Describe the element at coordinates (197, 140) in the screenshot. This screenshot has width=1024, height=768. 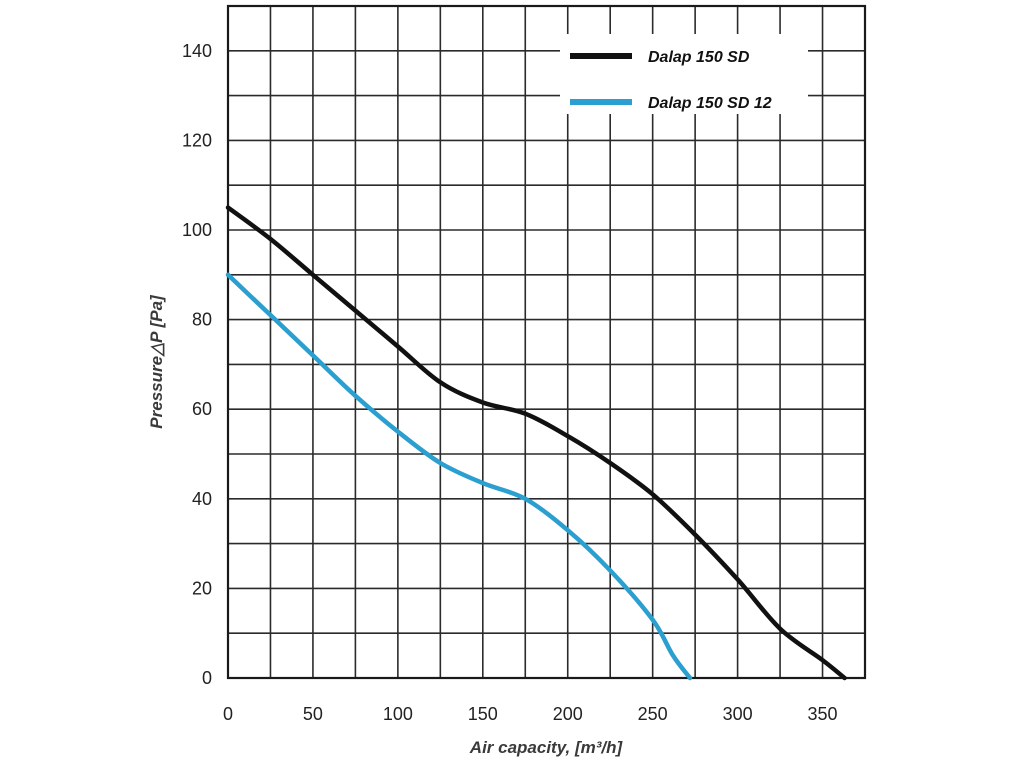
I see `y-tick-label: 120` at that location.